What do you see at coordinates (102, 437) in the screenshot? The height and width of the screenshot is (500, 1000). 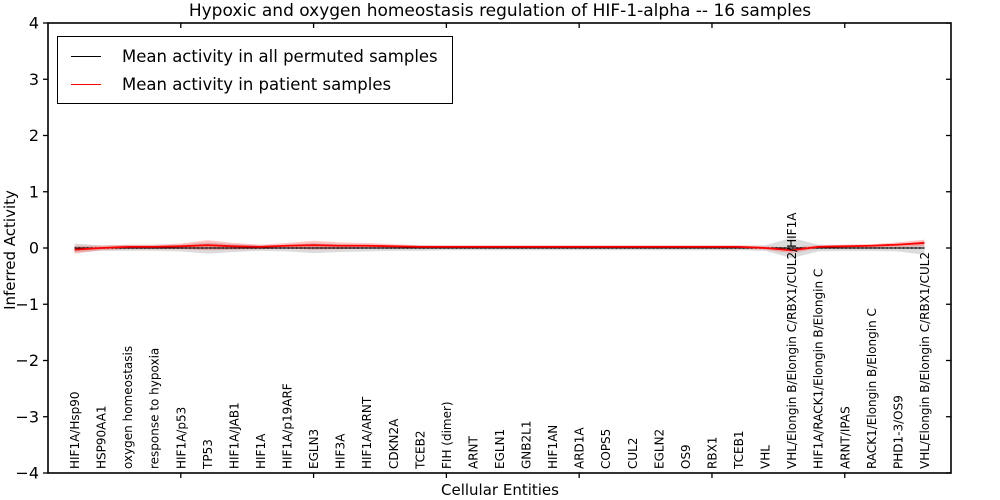 I see `x-category-label: HSP90AA1` at bounding box center [102, 437].